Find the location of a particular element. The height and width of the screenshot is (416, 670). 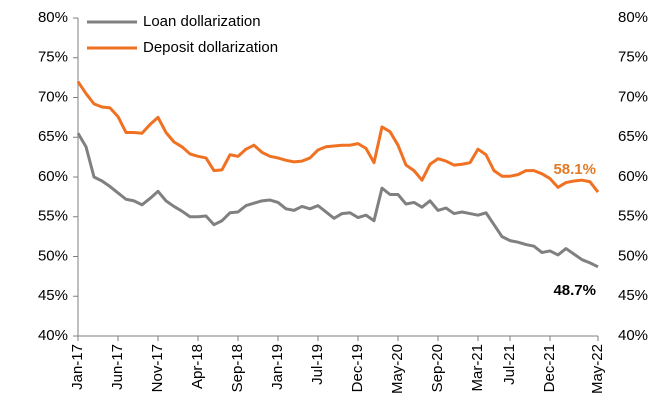

x-tick-label: Jul-19 is located at coordinates (317, 364).